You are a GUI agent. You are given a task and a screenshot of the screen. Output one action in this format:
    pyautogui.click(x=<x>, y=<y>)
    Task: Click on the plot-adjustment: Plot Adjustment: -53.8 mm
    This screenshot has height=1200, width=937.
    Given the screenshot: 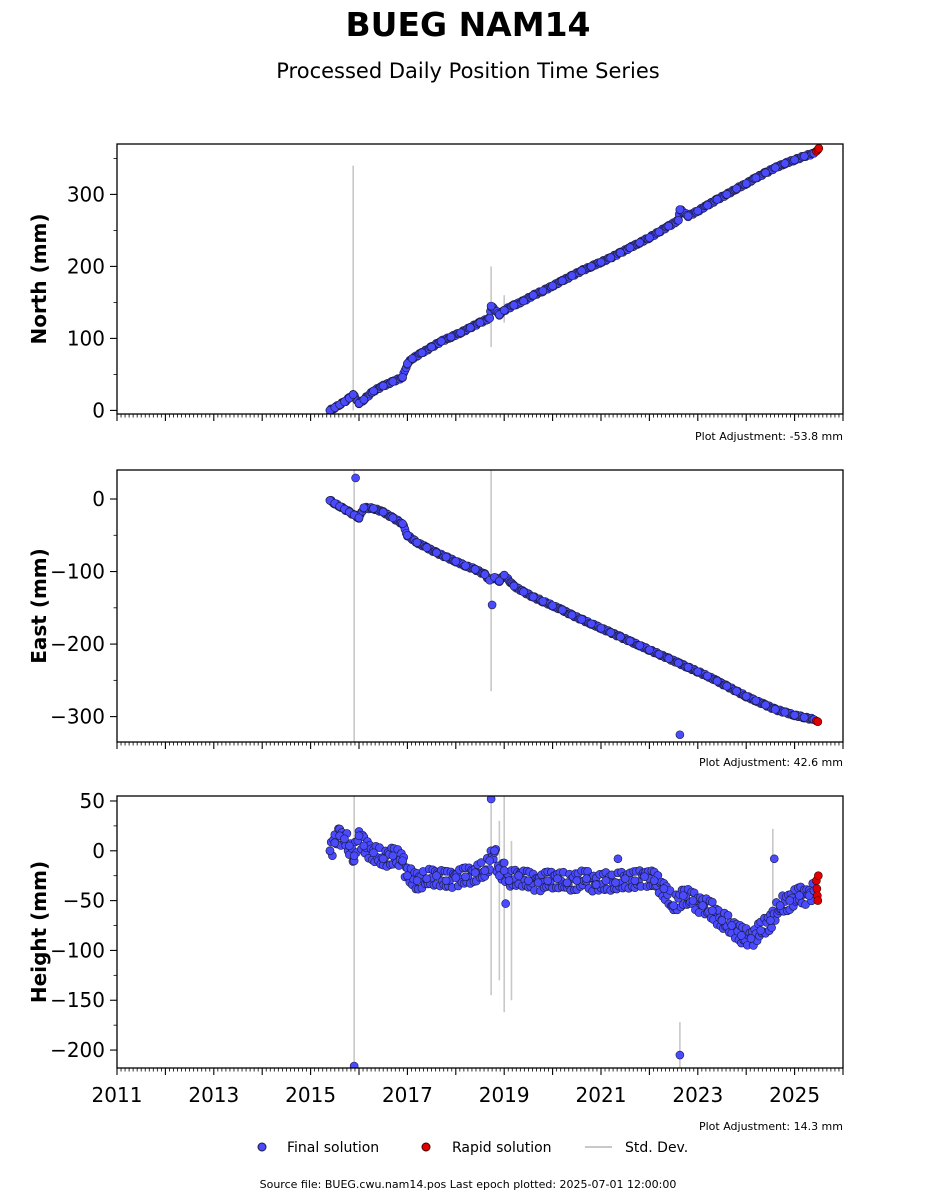 What is the action you would take?
    pyautogui.click(x=769, y=436)
    